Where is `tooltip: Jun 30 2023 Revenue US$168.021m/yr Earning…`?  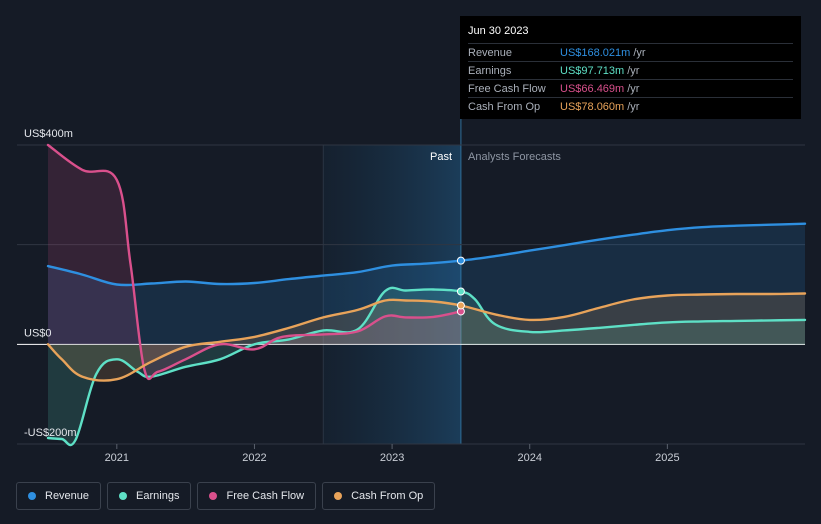 tooltip: Jun 30 2023 Revenue US$168.021m/yr Earning… is located at coordinates (630, 67).